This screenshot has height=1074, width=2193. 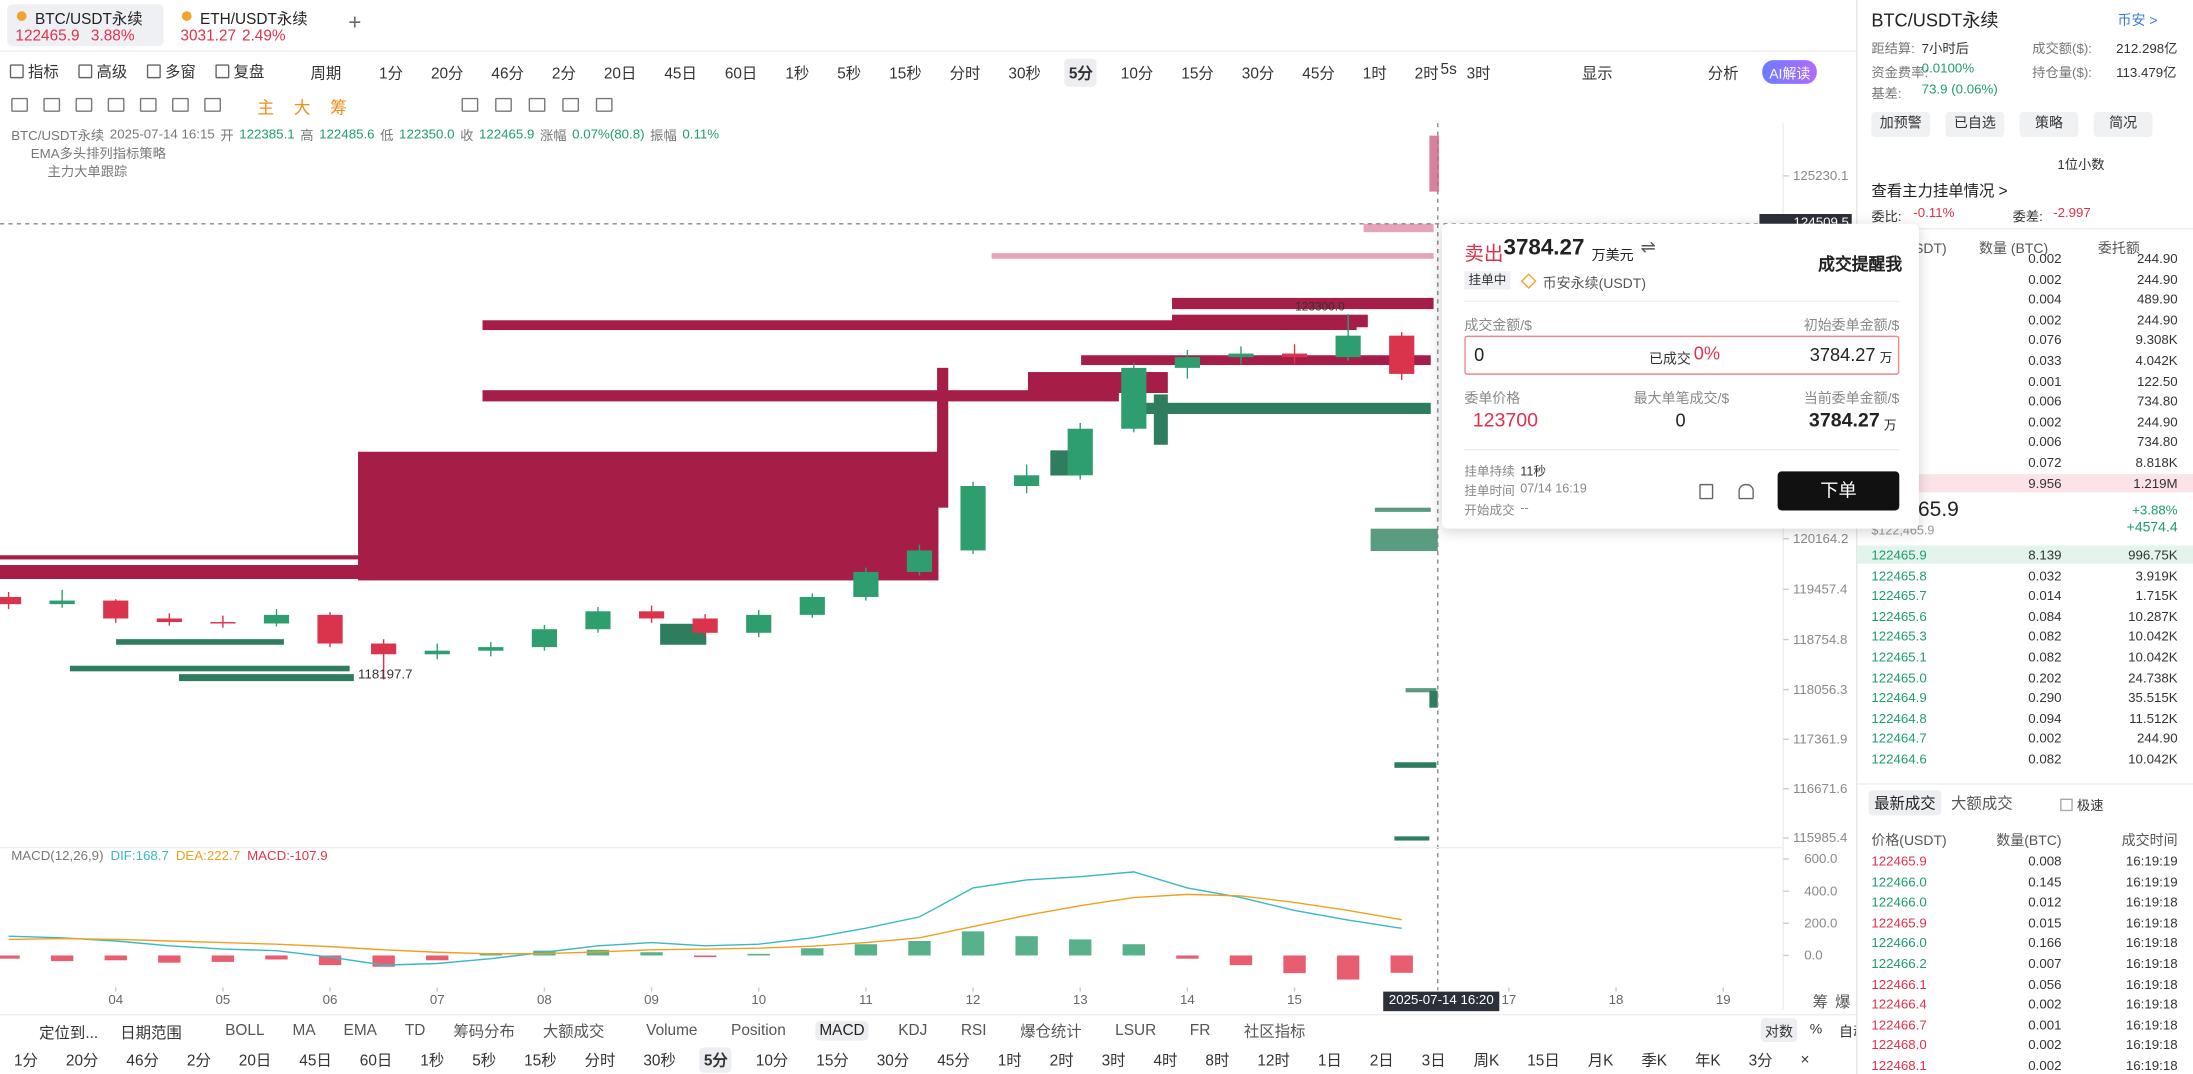 I want to click on overlay: TD, so click(x=415, y=1031).